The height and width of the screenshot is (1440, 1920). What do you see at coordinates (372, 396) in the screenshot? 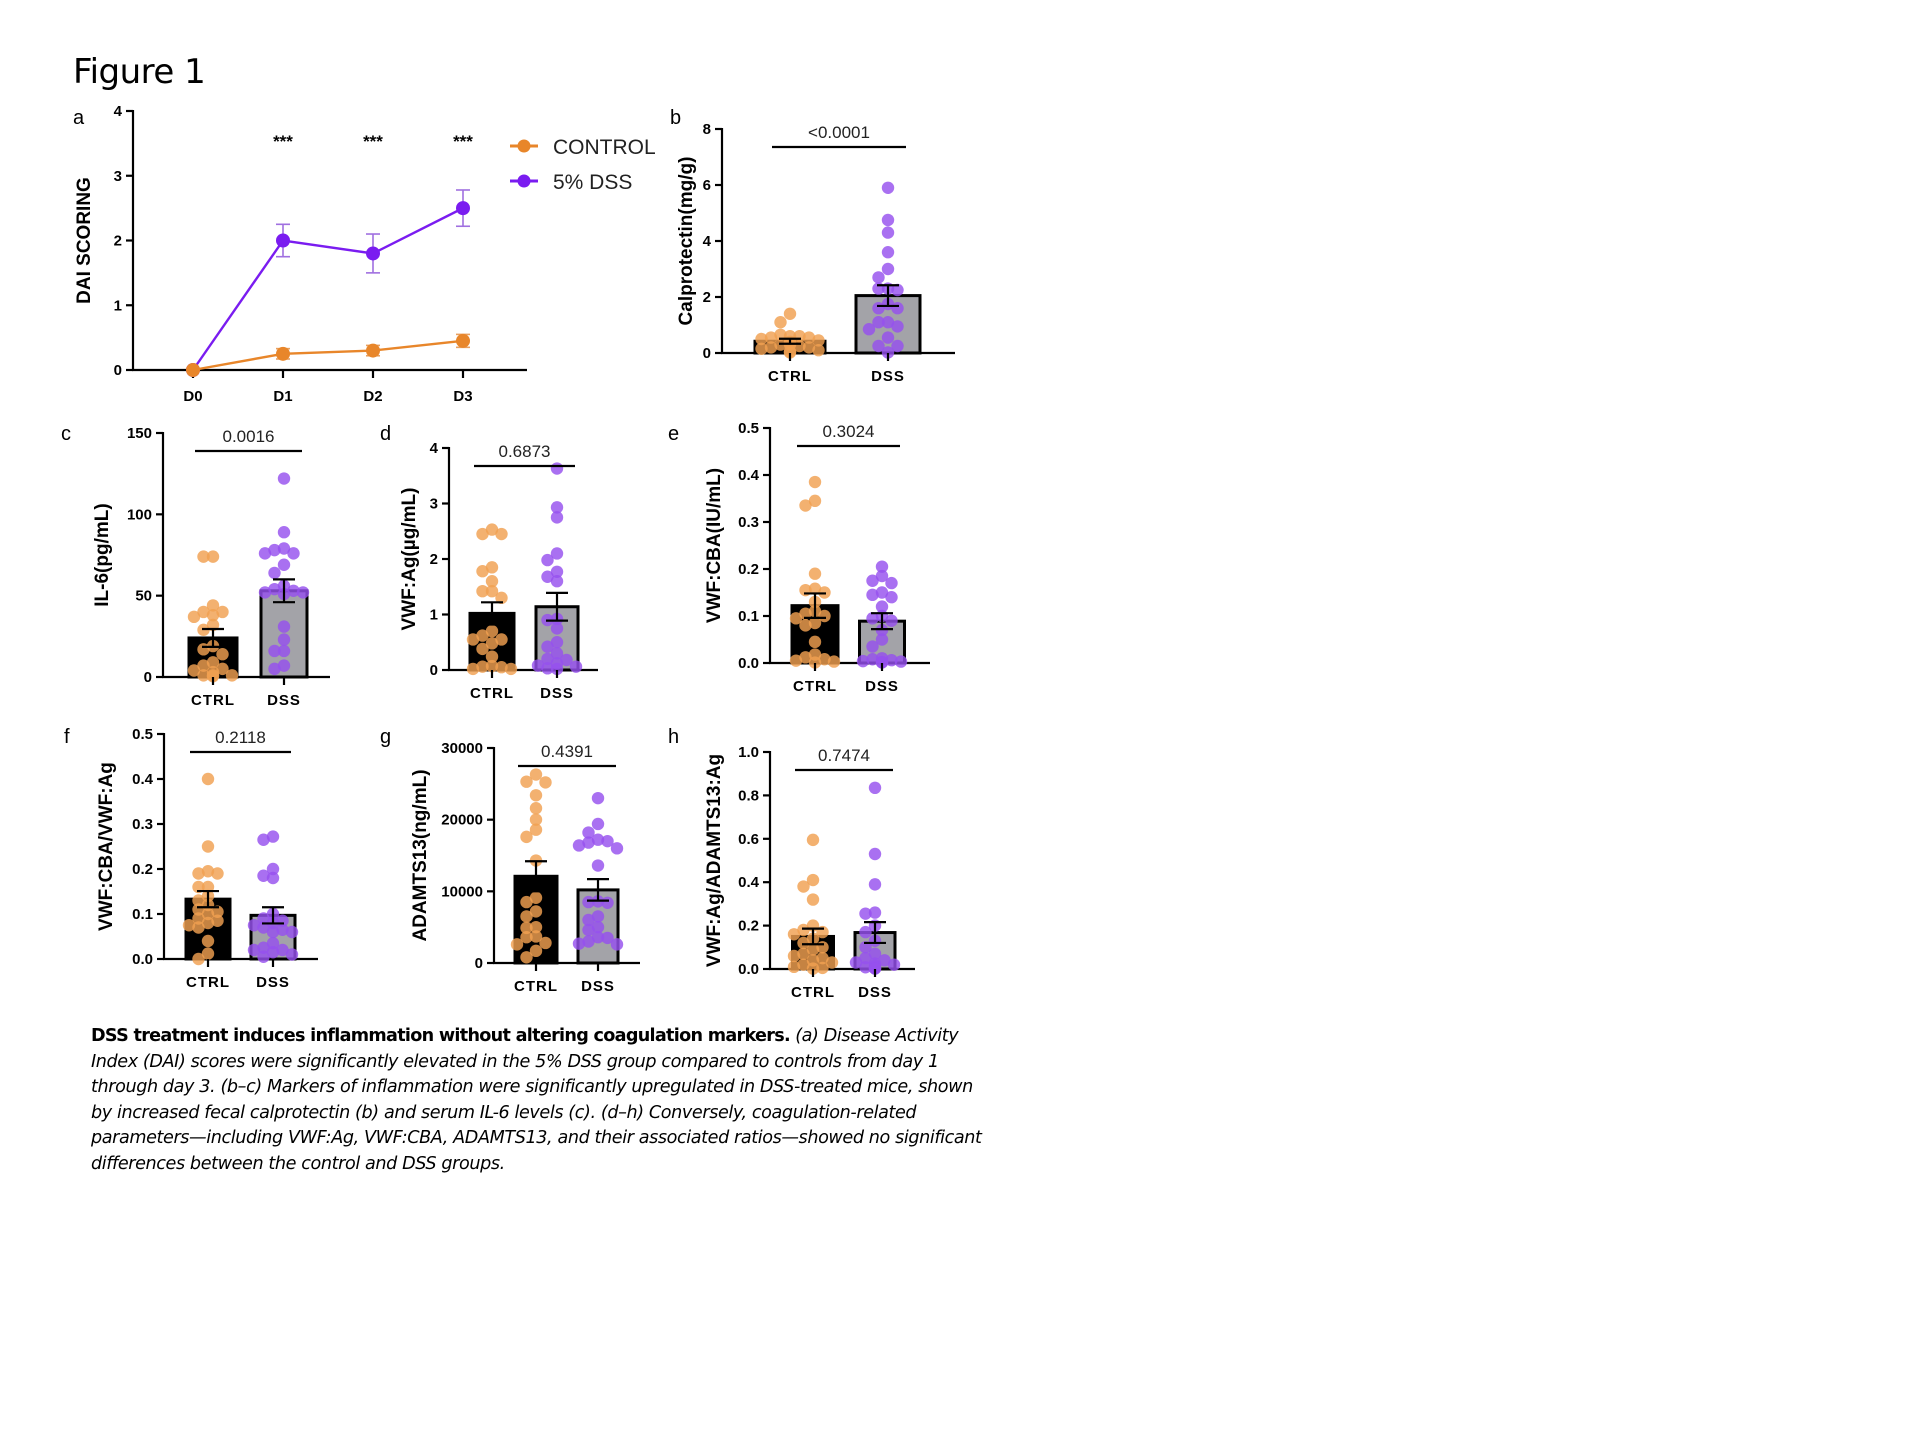
I see `x-tick-label: D2` at bounding box center [372, 396].